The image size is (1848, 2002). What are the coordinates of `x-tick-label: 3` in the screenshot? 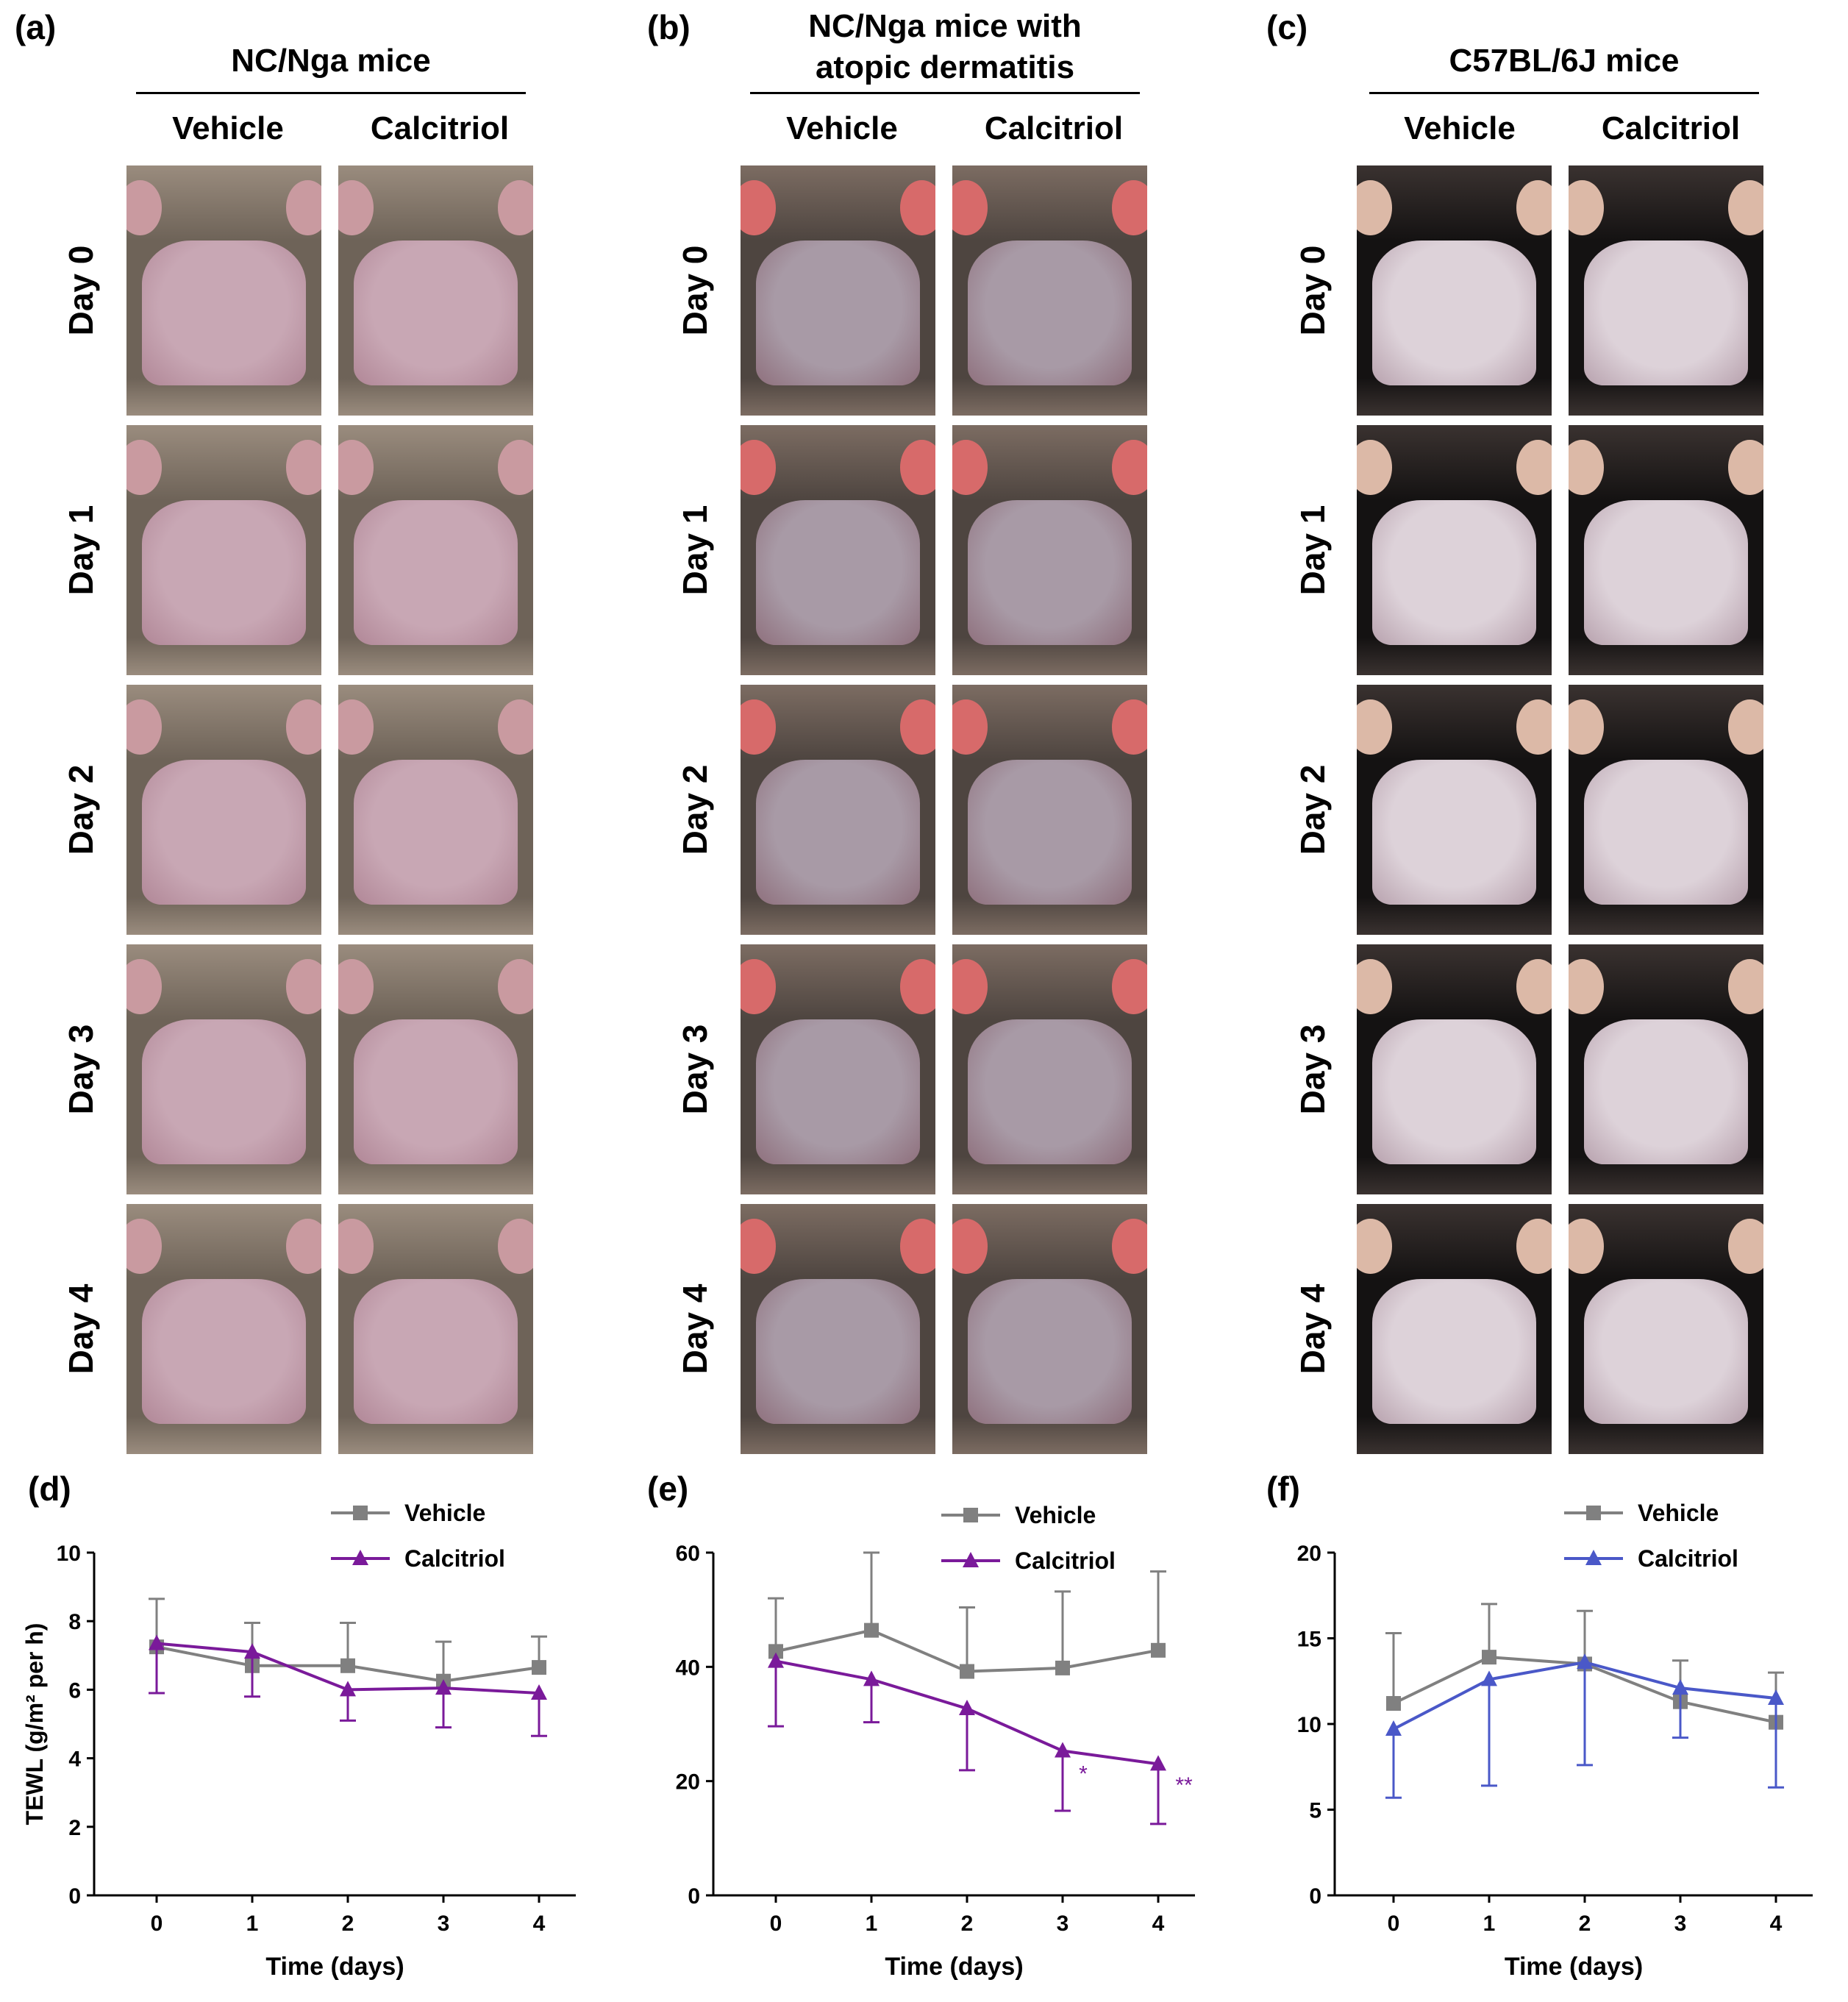 It's located at (1063, 1924).